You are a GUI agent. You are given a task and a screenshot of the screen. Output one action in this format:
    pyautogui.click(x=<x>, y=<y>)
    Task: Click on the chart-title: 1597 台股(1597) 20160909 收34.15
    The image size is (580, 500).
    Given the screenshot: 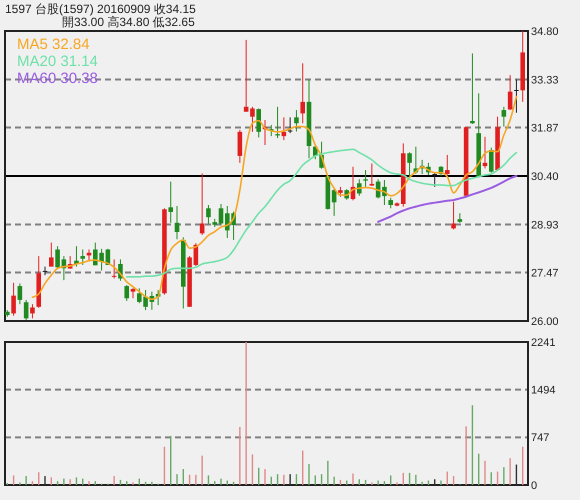 What is the action you would take?
    pyautogui.click(x=100, y=9)
    